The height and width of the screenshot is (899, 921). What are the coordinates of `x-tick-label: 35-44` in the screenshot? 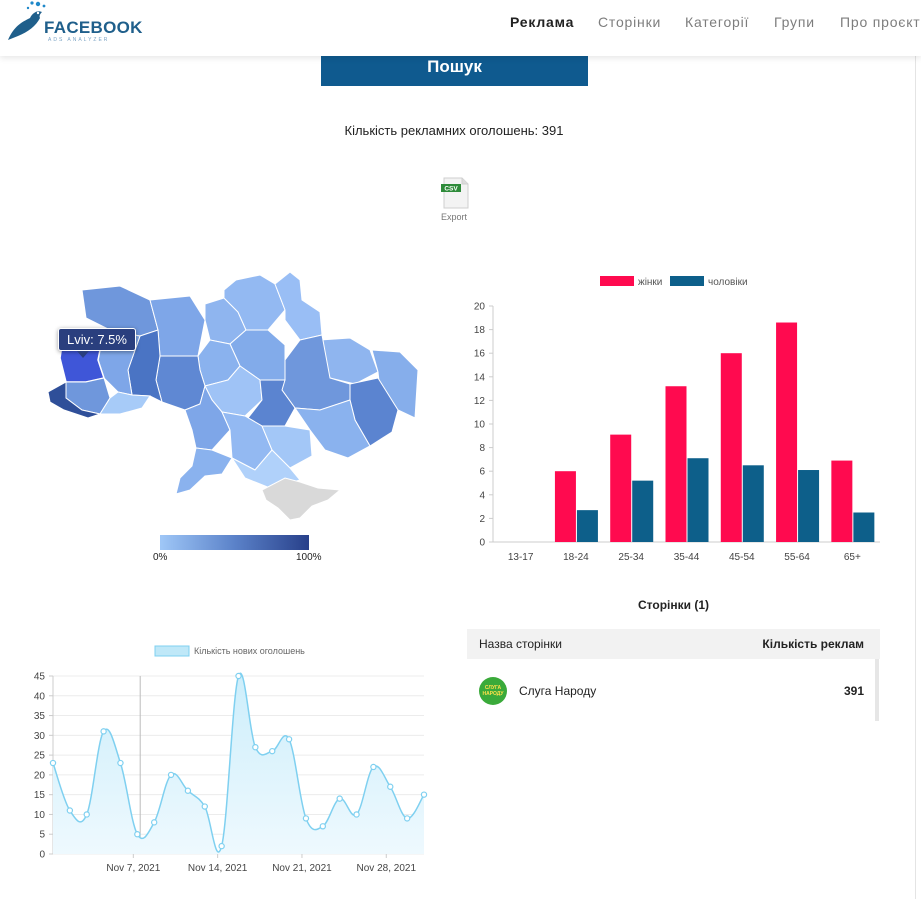 It's located at (687, 557).